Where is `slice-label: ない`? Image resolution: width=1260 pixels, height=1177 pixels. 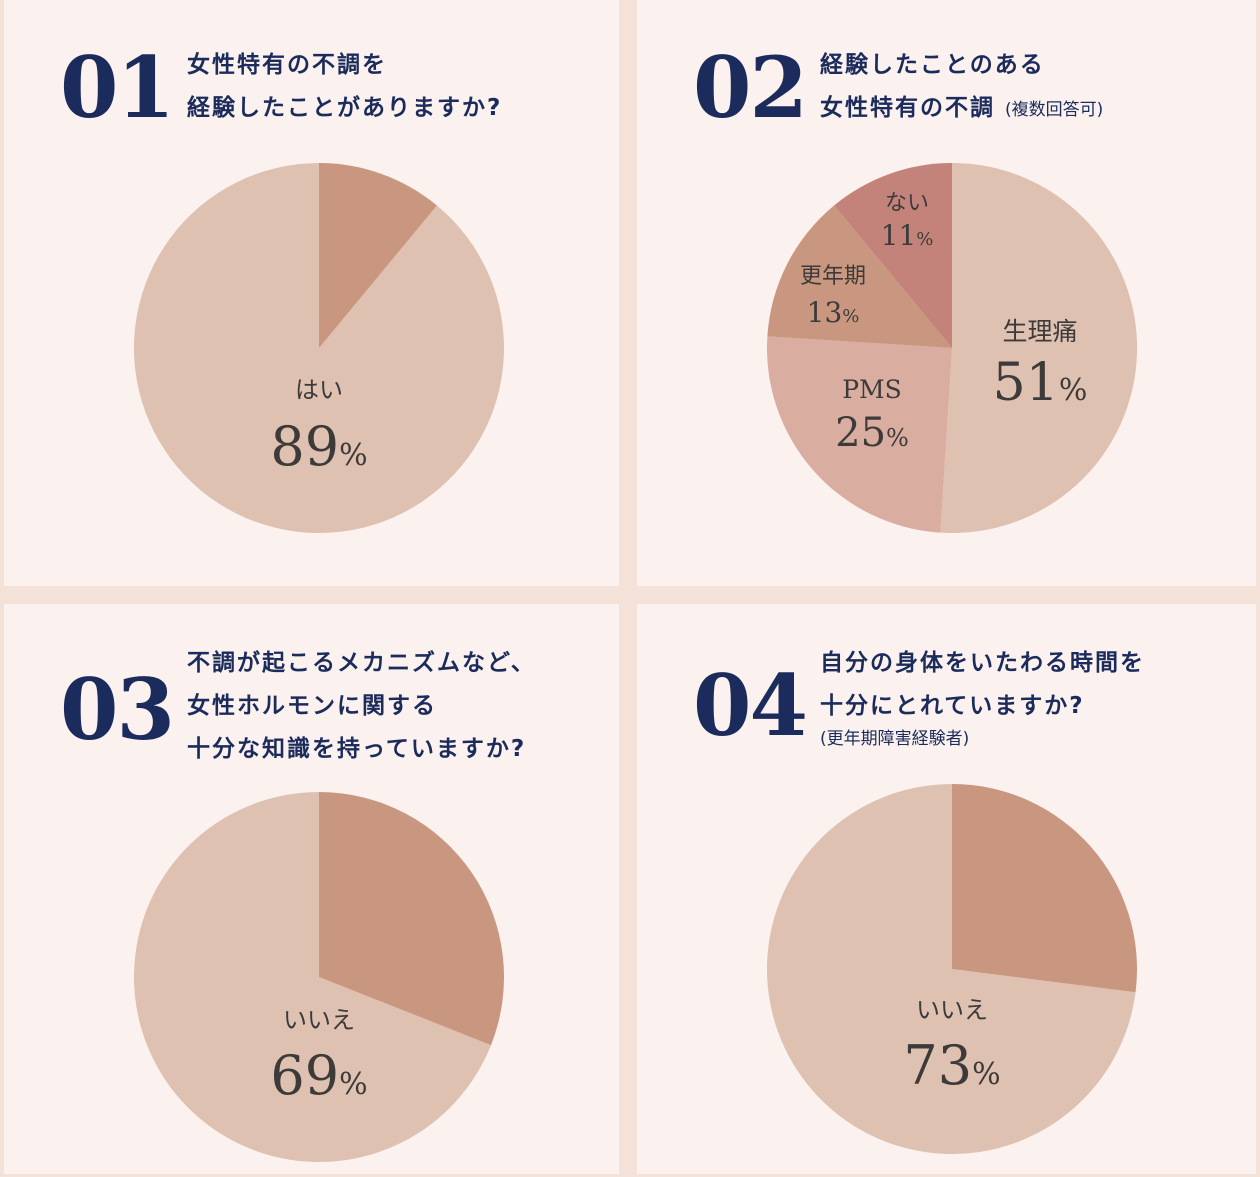 slice-label: ない is located at coordinates (907, 203).